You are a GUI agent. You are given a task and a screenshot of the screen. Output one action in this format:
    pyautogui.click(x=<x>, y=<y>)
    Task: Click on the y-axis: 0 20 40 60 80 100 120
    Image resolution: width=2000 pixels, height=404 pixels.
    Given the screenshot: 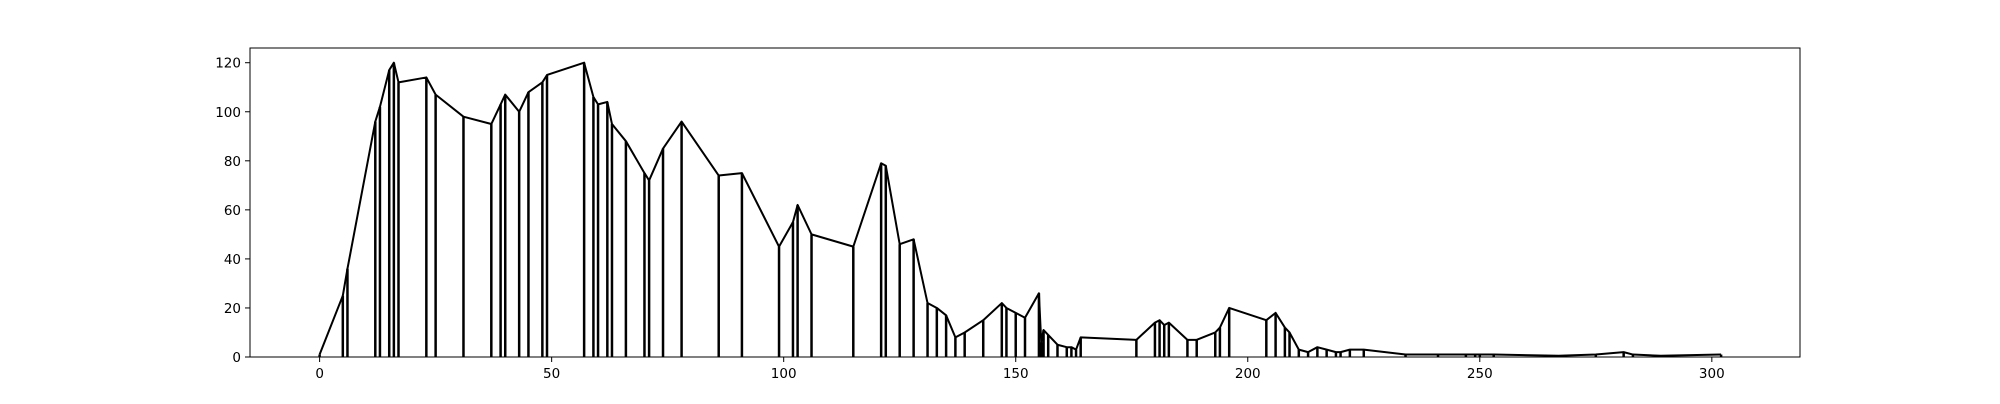 What is the action you would take?
    pyautogui.click(x=232, y=211)
    